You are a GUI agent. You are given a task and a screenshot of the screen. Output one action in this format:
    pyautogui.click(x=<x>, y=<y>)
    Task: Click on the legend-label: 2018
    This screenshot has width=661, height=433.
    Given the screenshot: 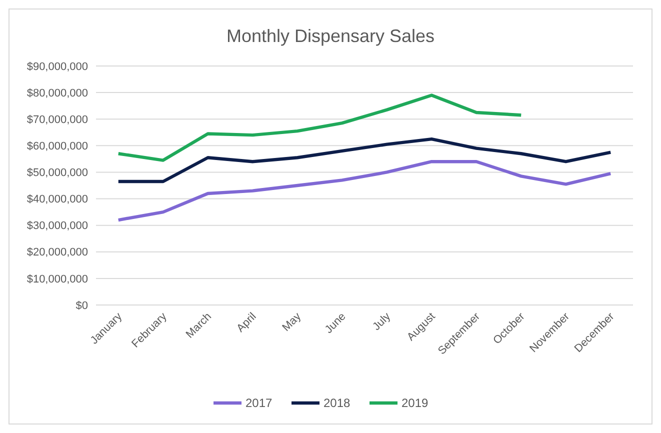 What is the action you would take?
    pyautogui.click(x=337, y=403)
    